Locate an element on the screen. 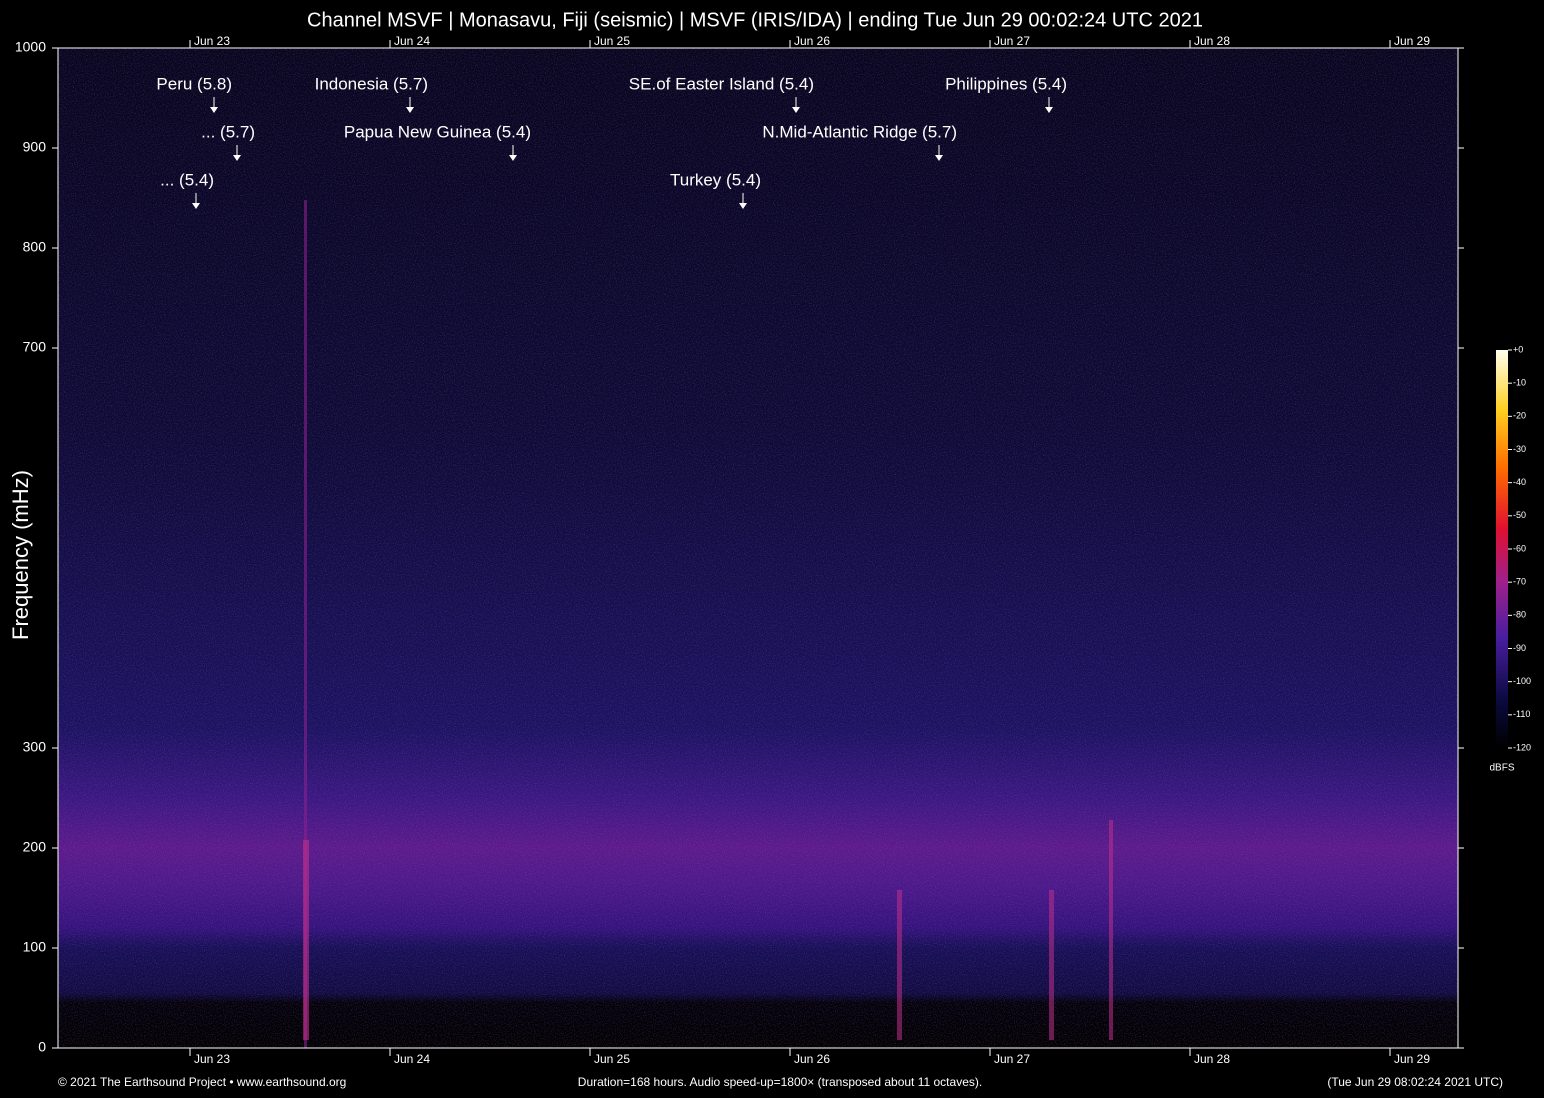 The height and width of the screenshot is (1098, 1544). y-tick-label: 700 is located at coordinates (35, 347).